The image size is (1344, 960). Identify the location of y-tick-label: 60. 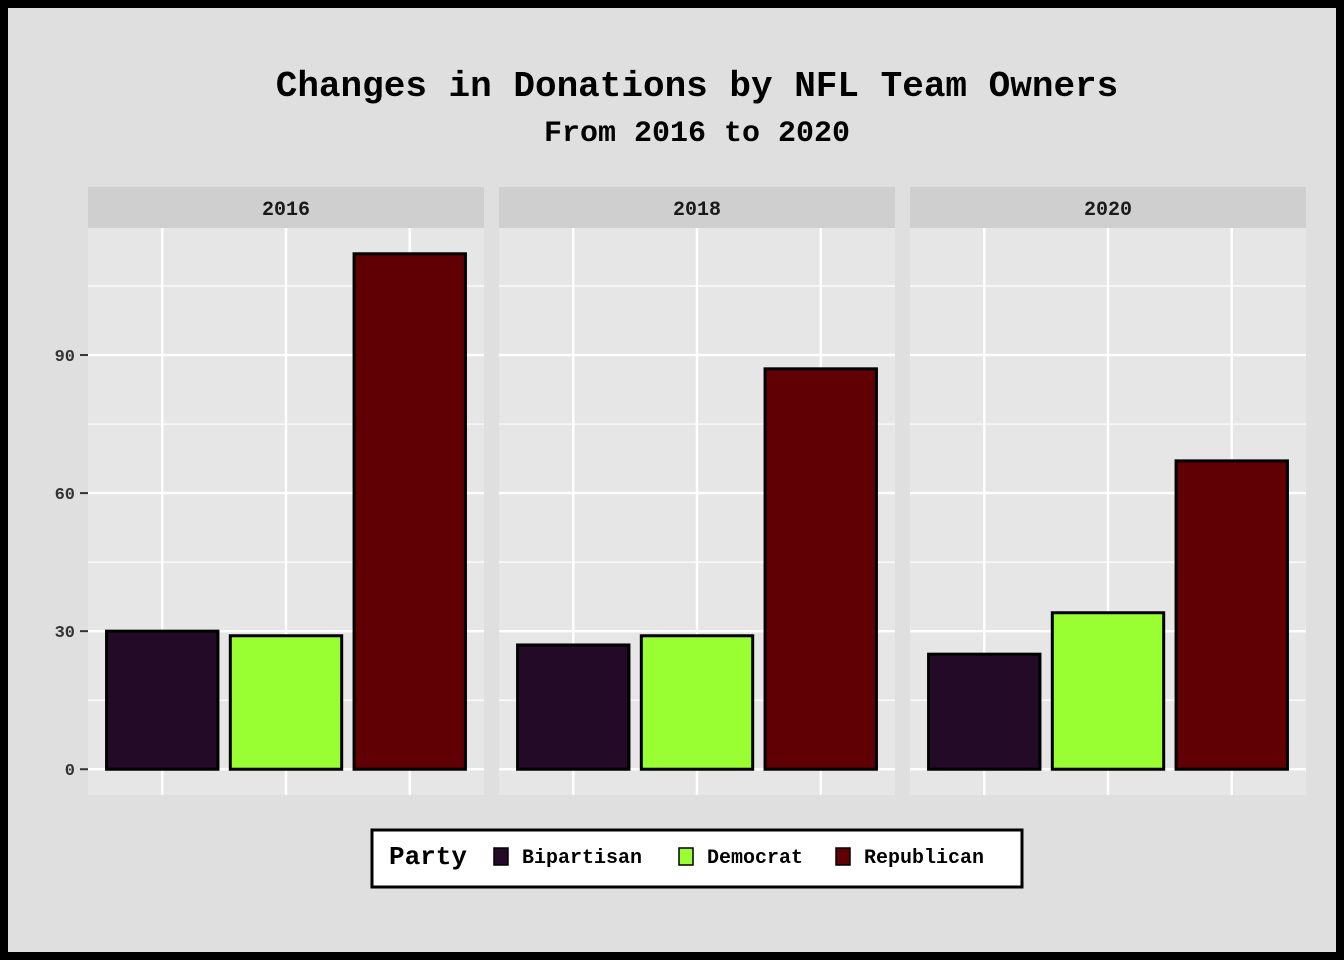
(65, 495).